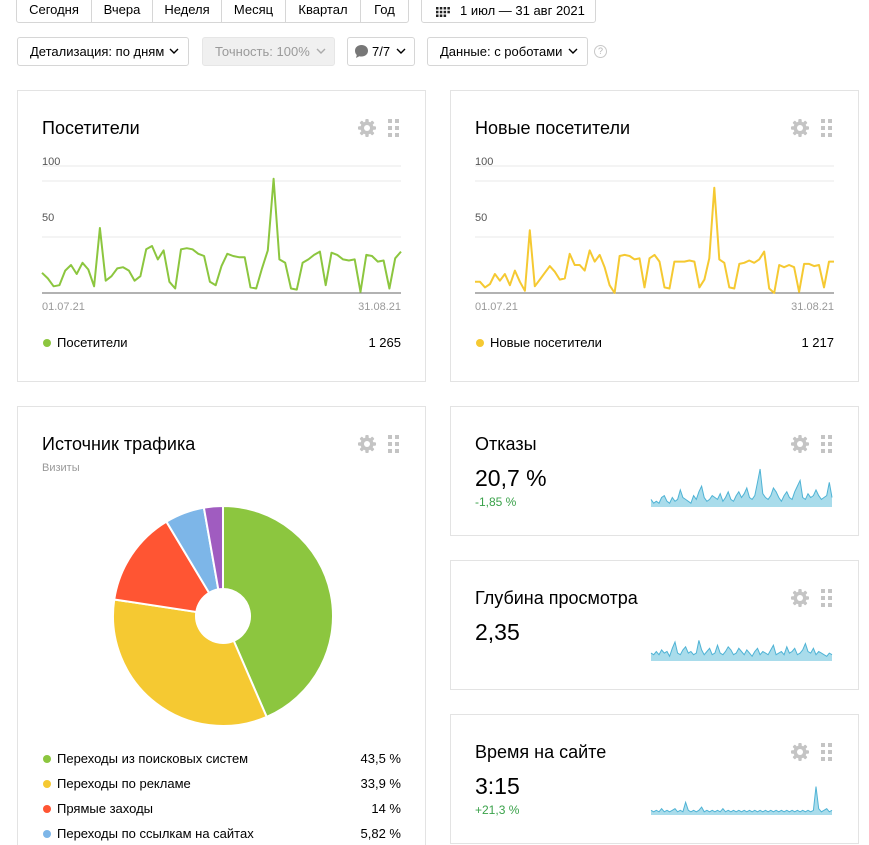 The width and height of the screenshot is (869, 845). I want to click on bounce-sparkline, so click(741, 487).